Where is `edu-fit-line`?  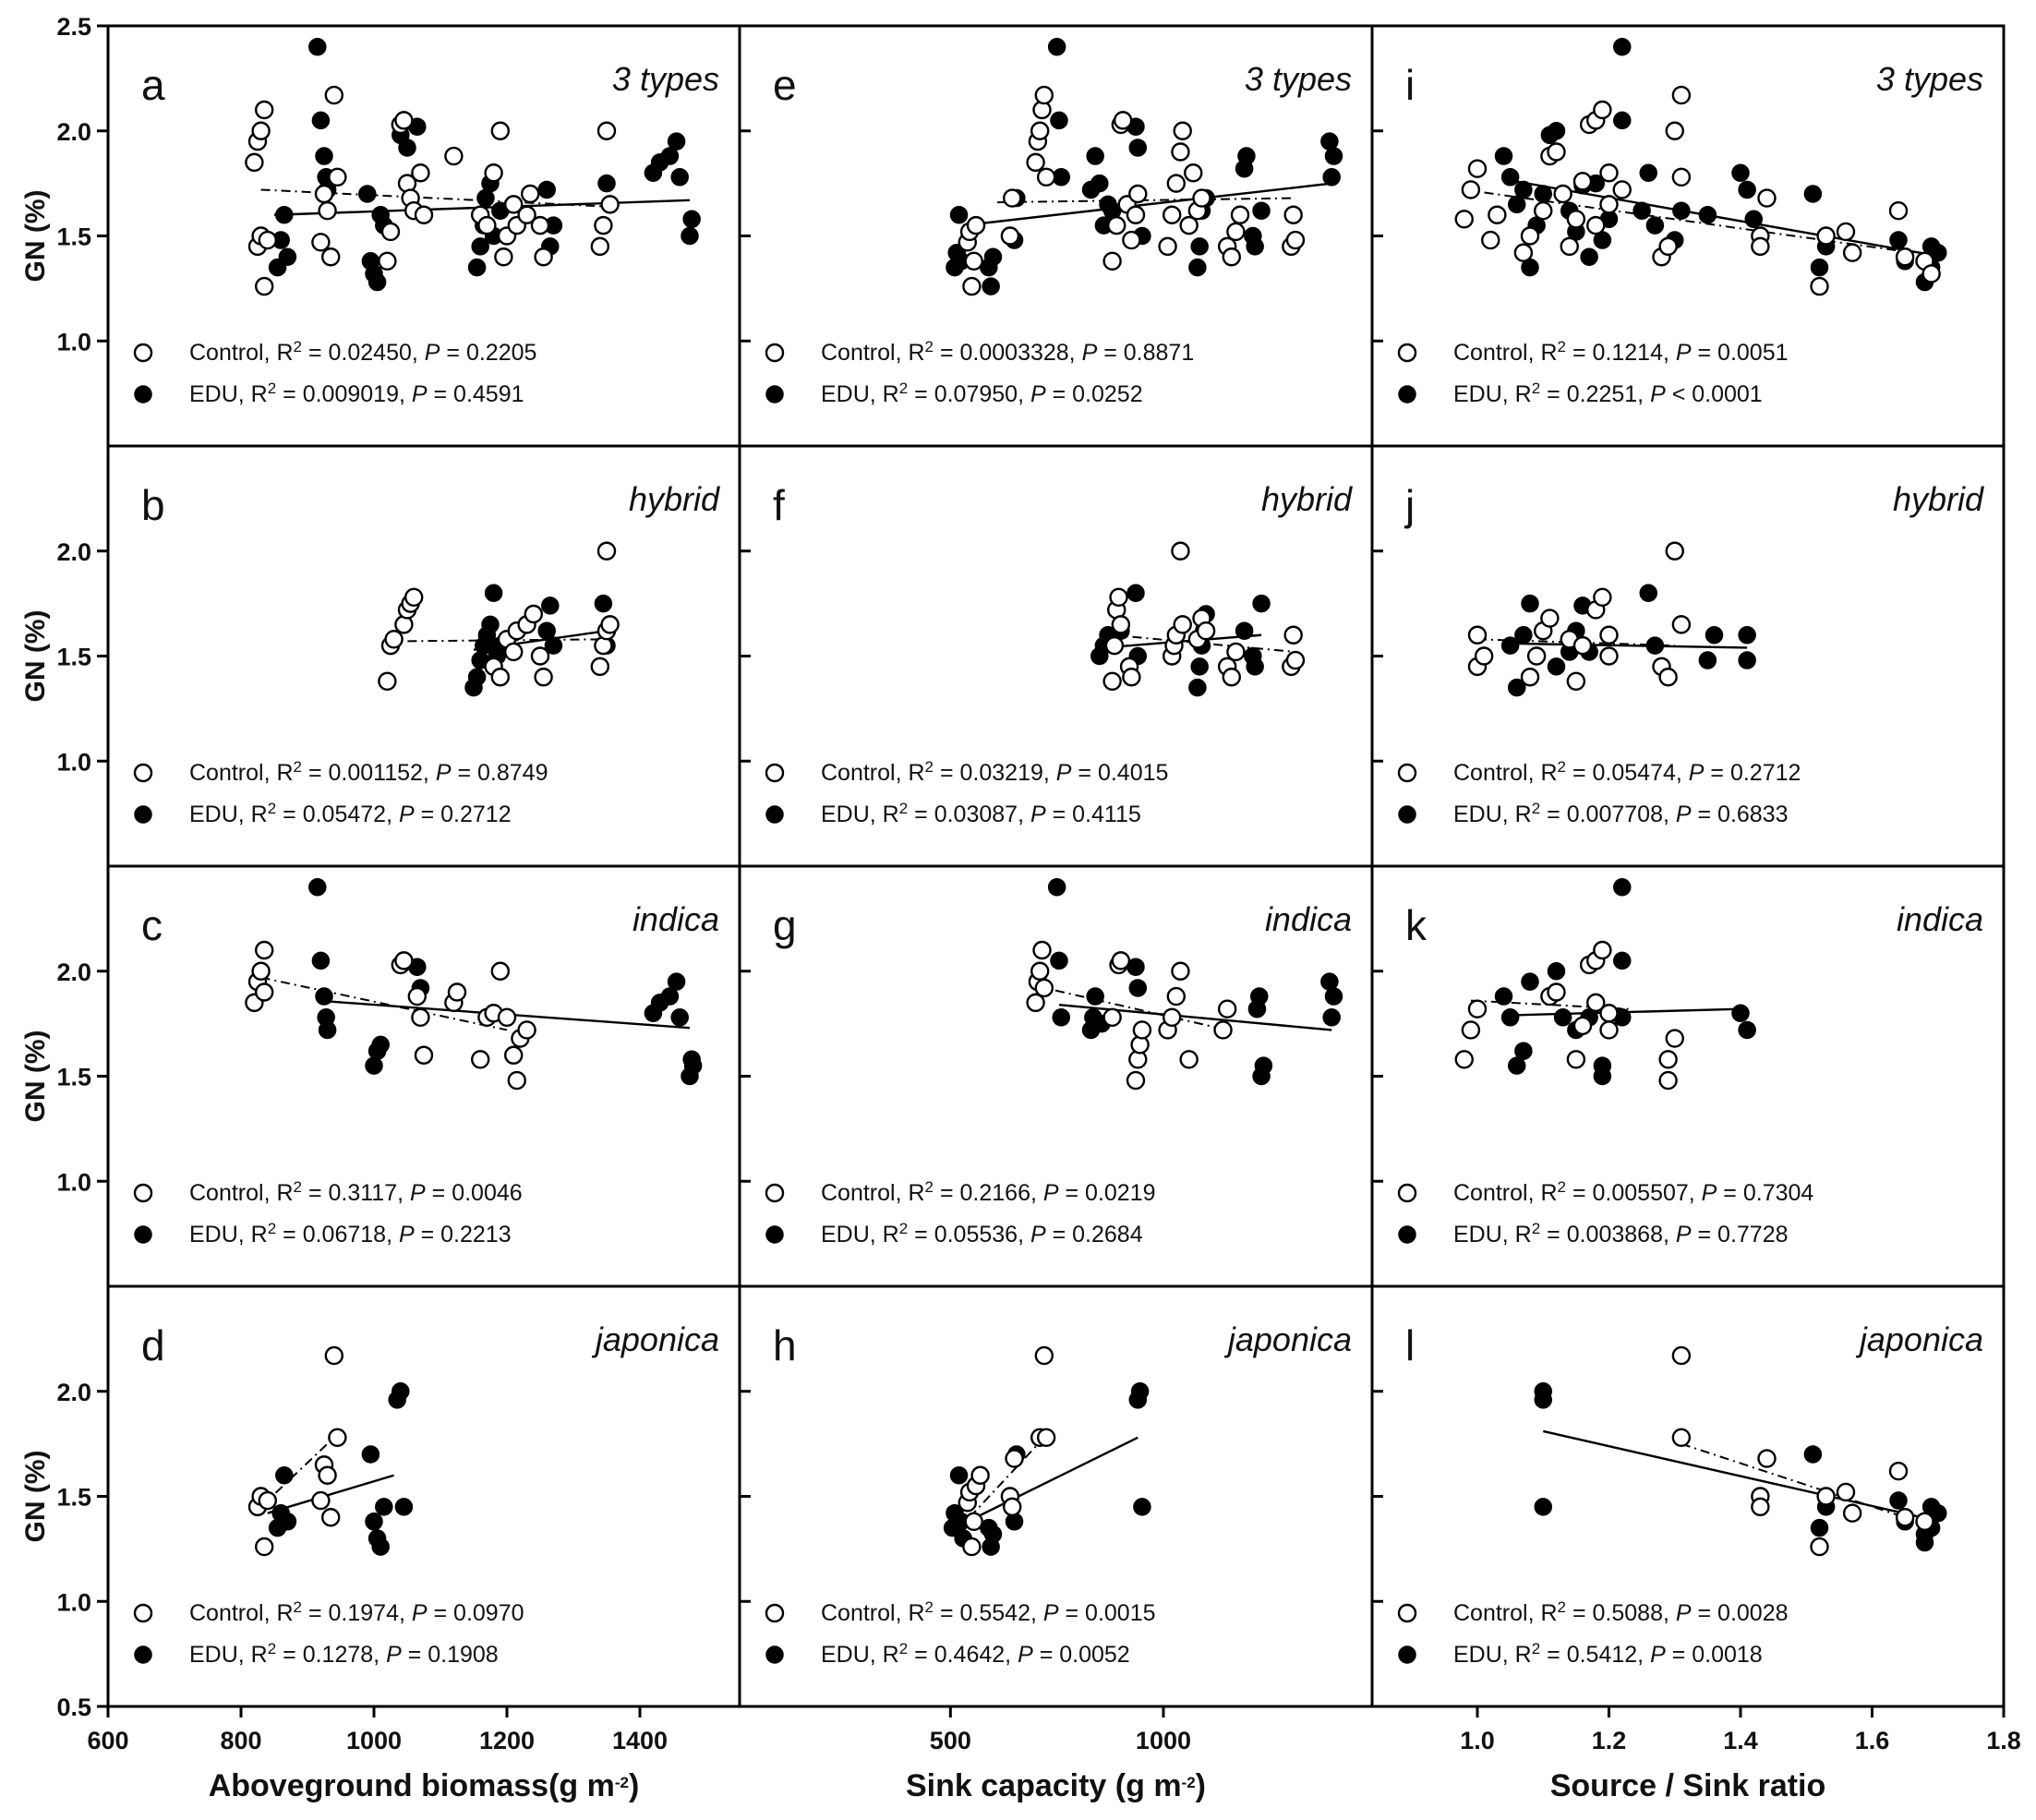
edu-fit-line is located at coordinates (1717, 217).